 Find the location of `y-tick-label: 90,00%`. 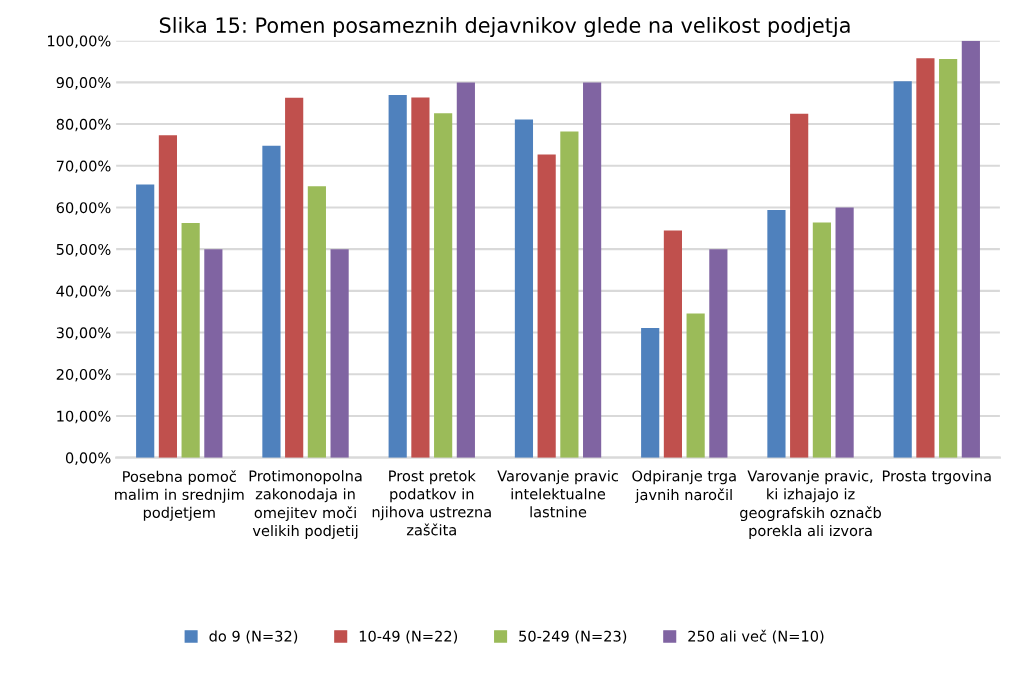

y-tick-label: 90,00% is located at coordinates (83, 83).